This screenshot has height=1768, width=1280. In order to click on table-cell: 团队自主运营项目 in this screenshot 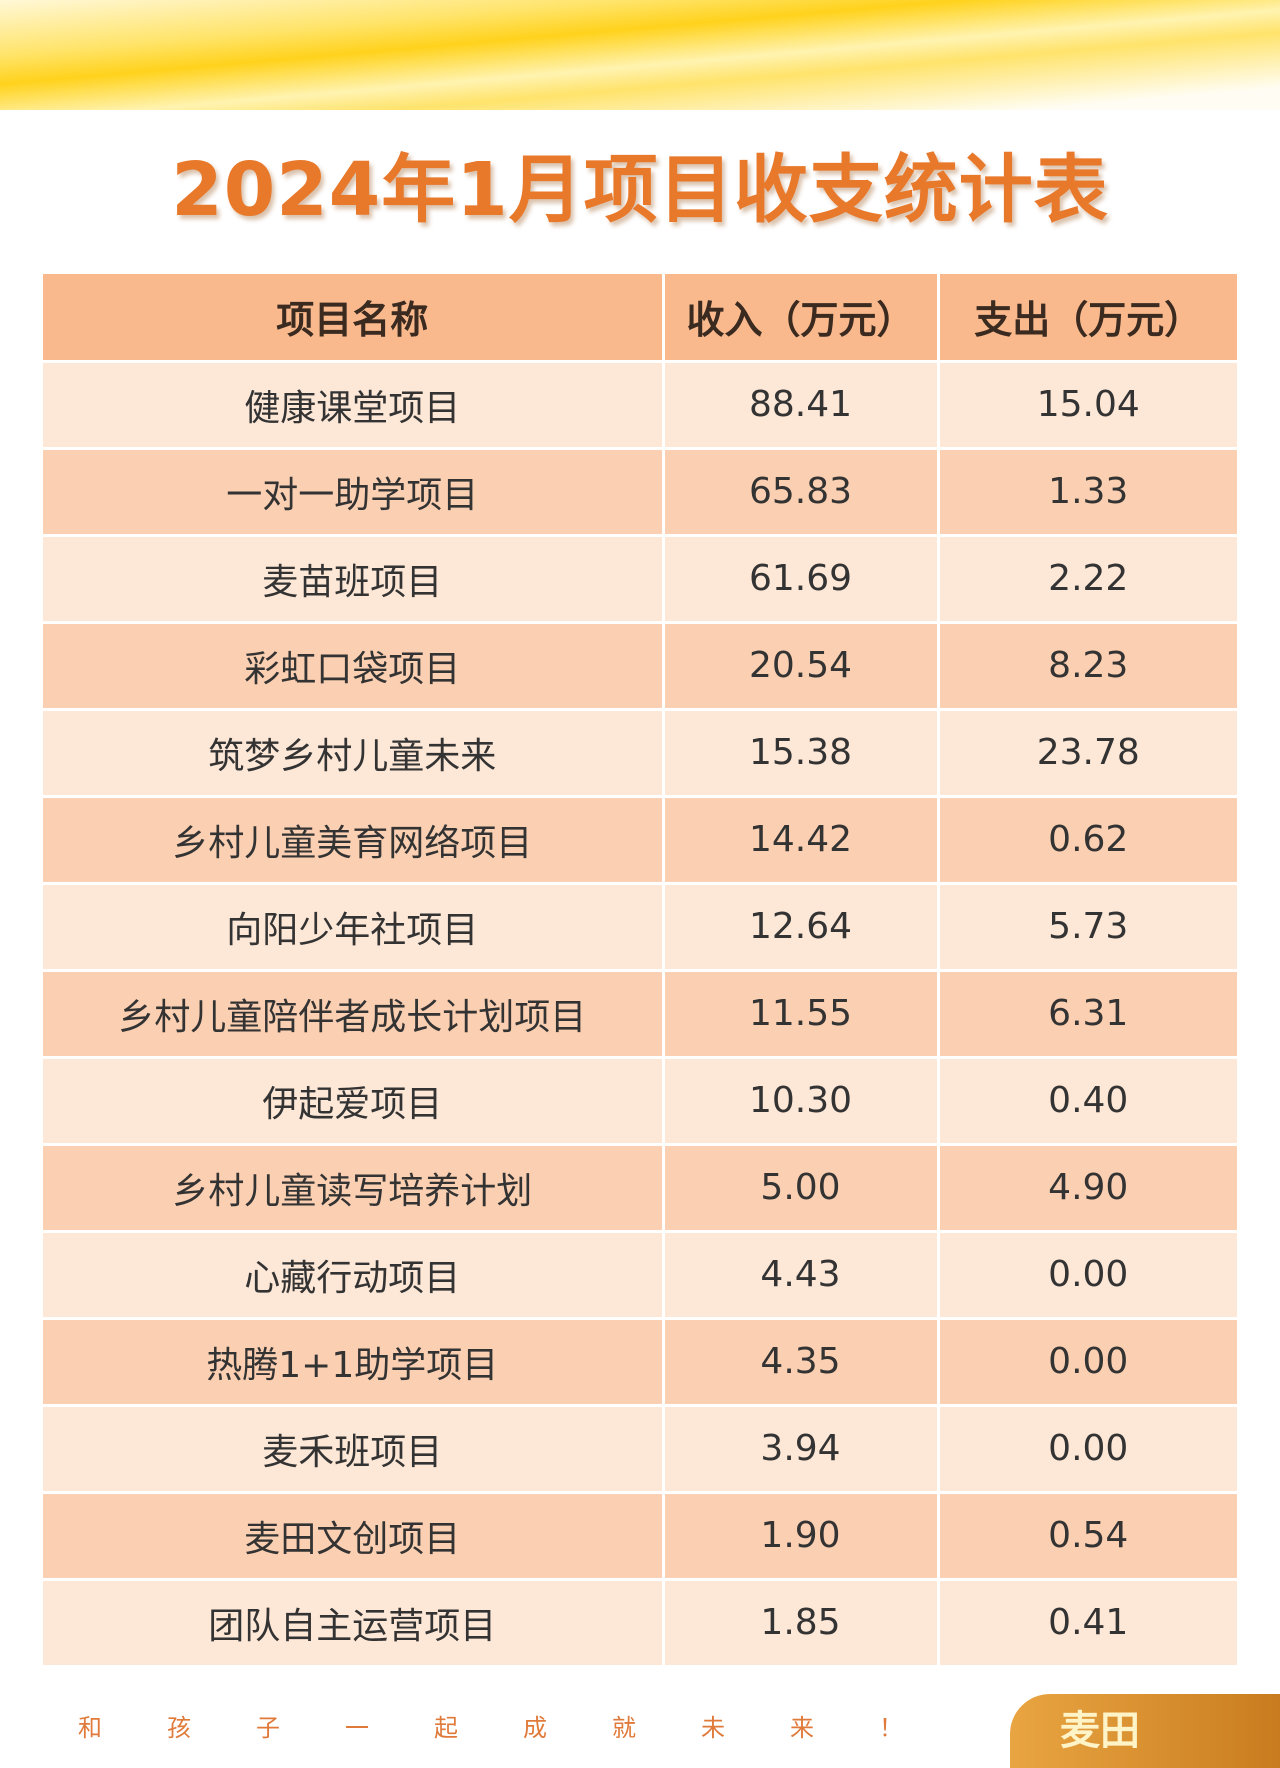, I will do `click(354, 1623)`.